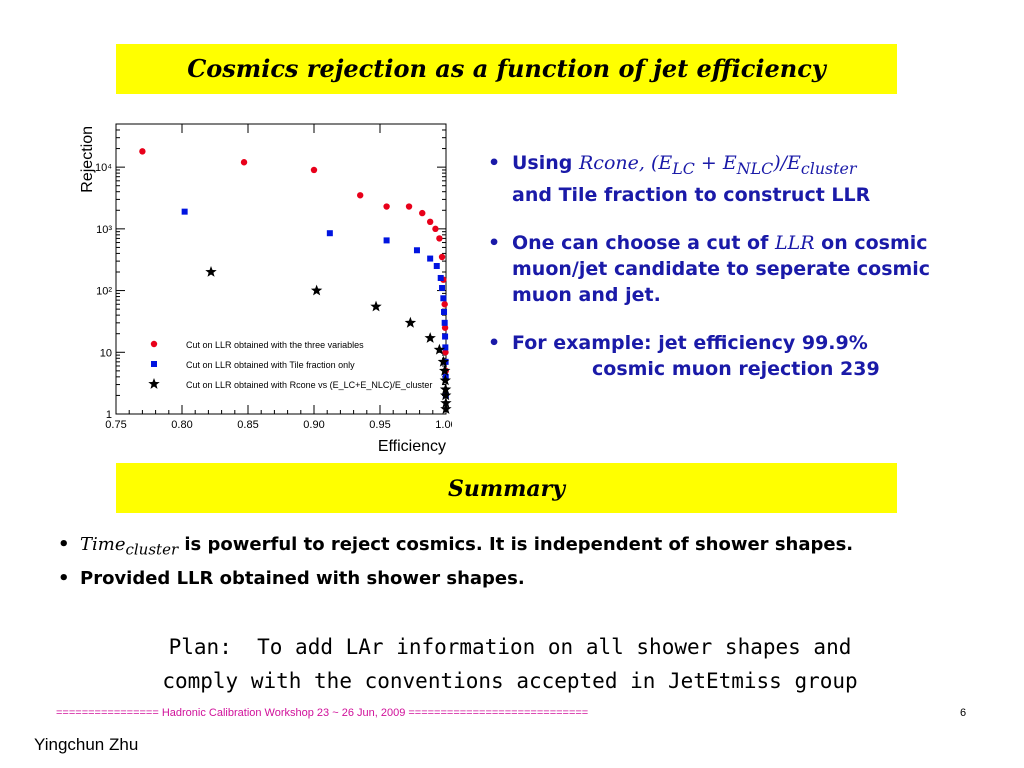 This screenshot has width=1024, height=768. What do you see at coordinates (247, 425) in the screenshot?
I see `x-tick-label: 0.85` at bounding box center [247, 425].